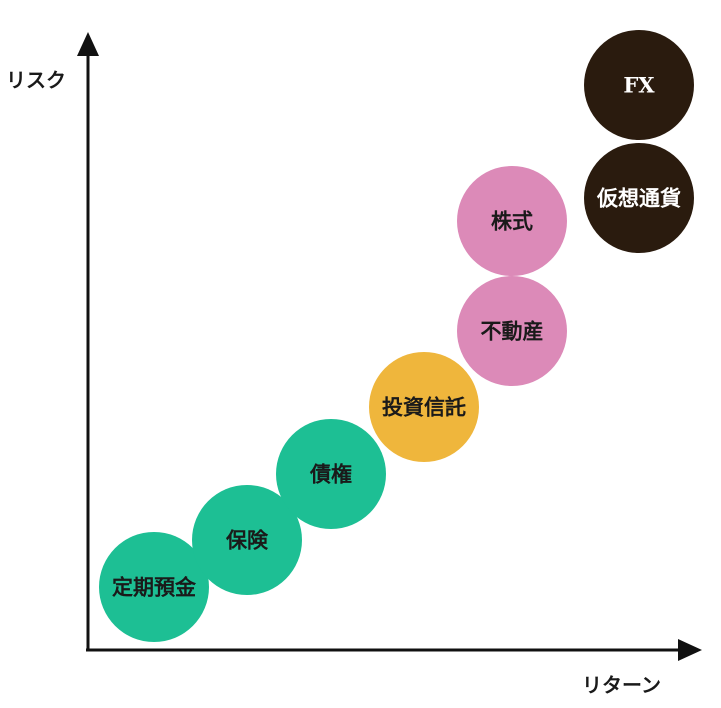 The image size is (721, 708). What do you see at coordinates (88, 44) in the screenshot?
I see `y-axis-arrow-icon` at bounding box center [88, 44].